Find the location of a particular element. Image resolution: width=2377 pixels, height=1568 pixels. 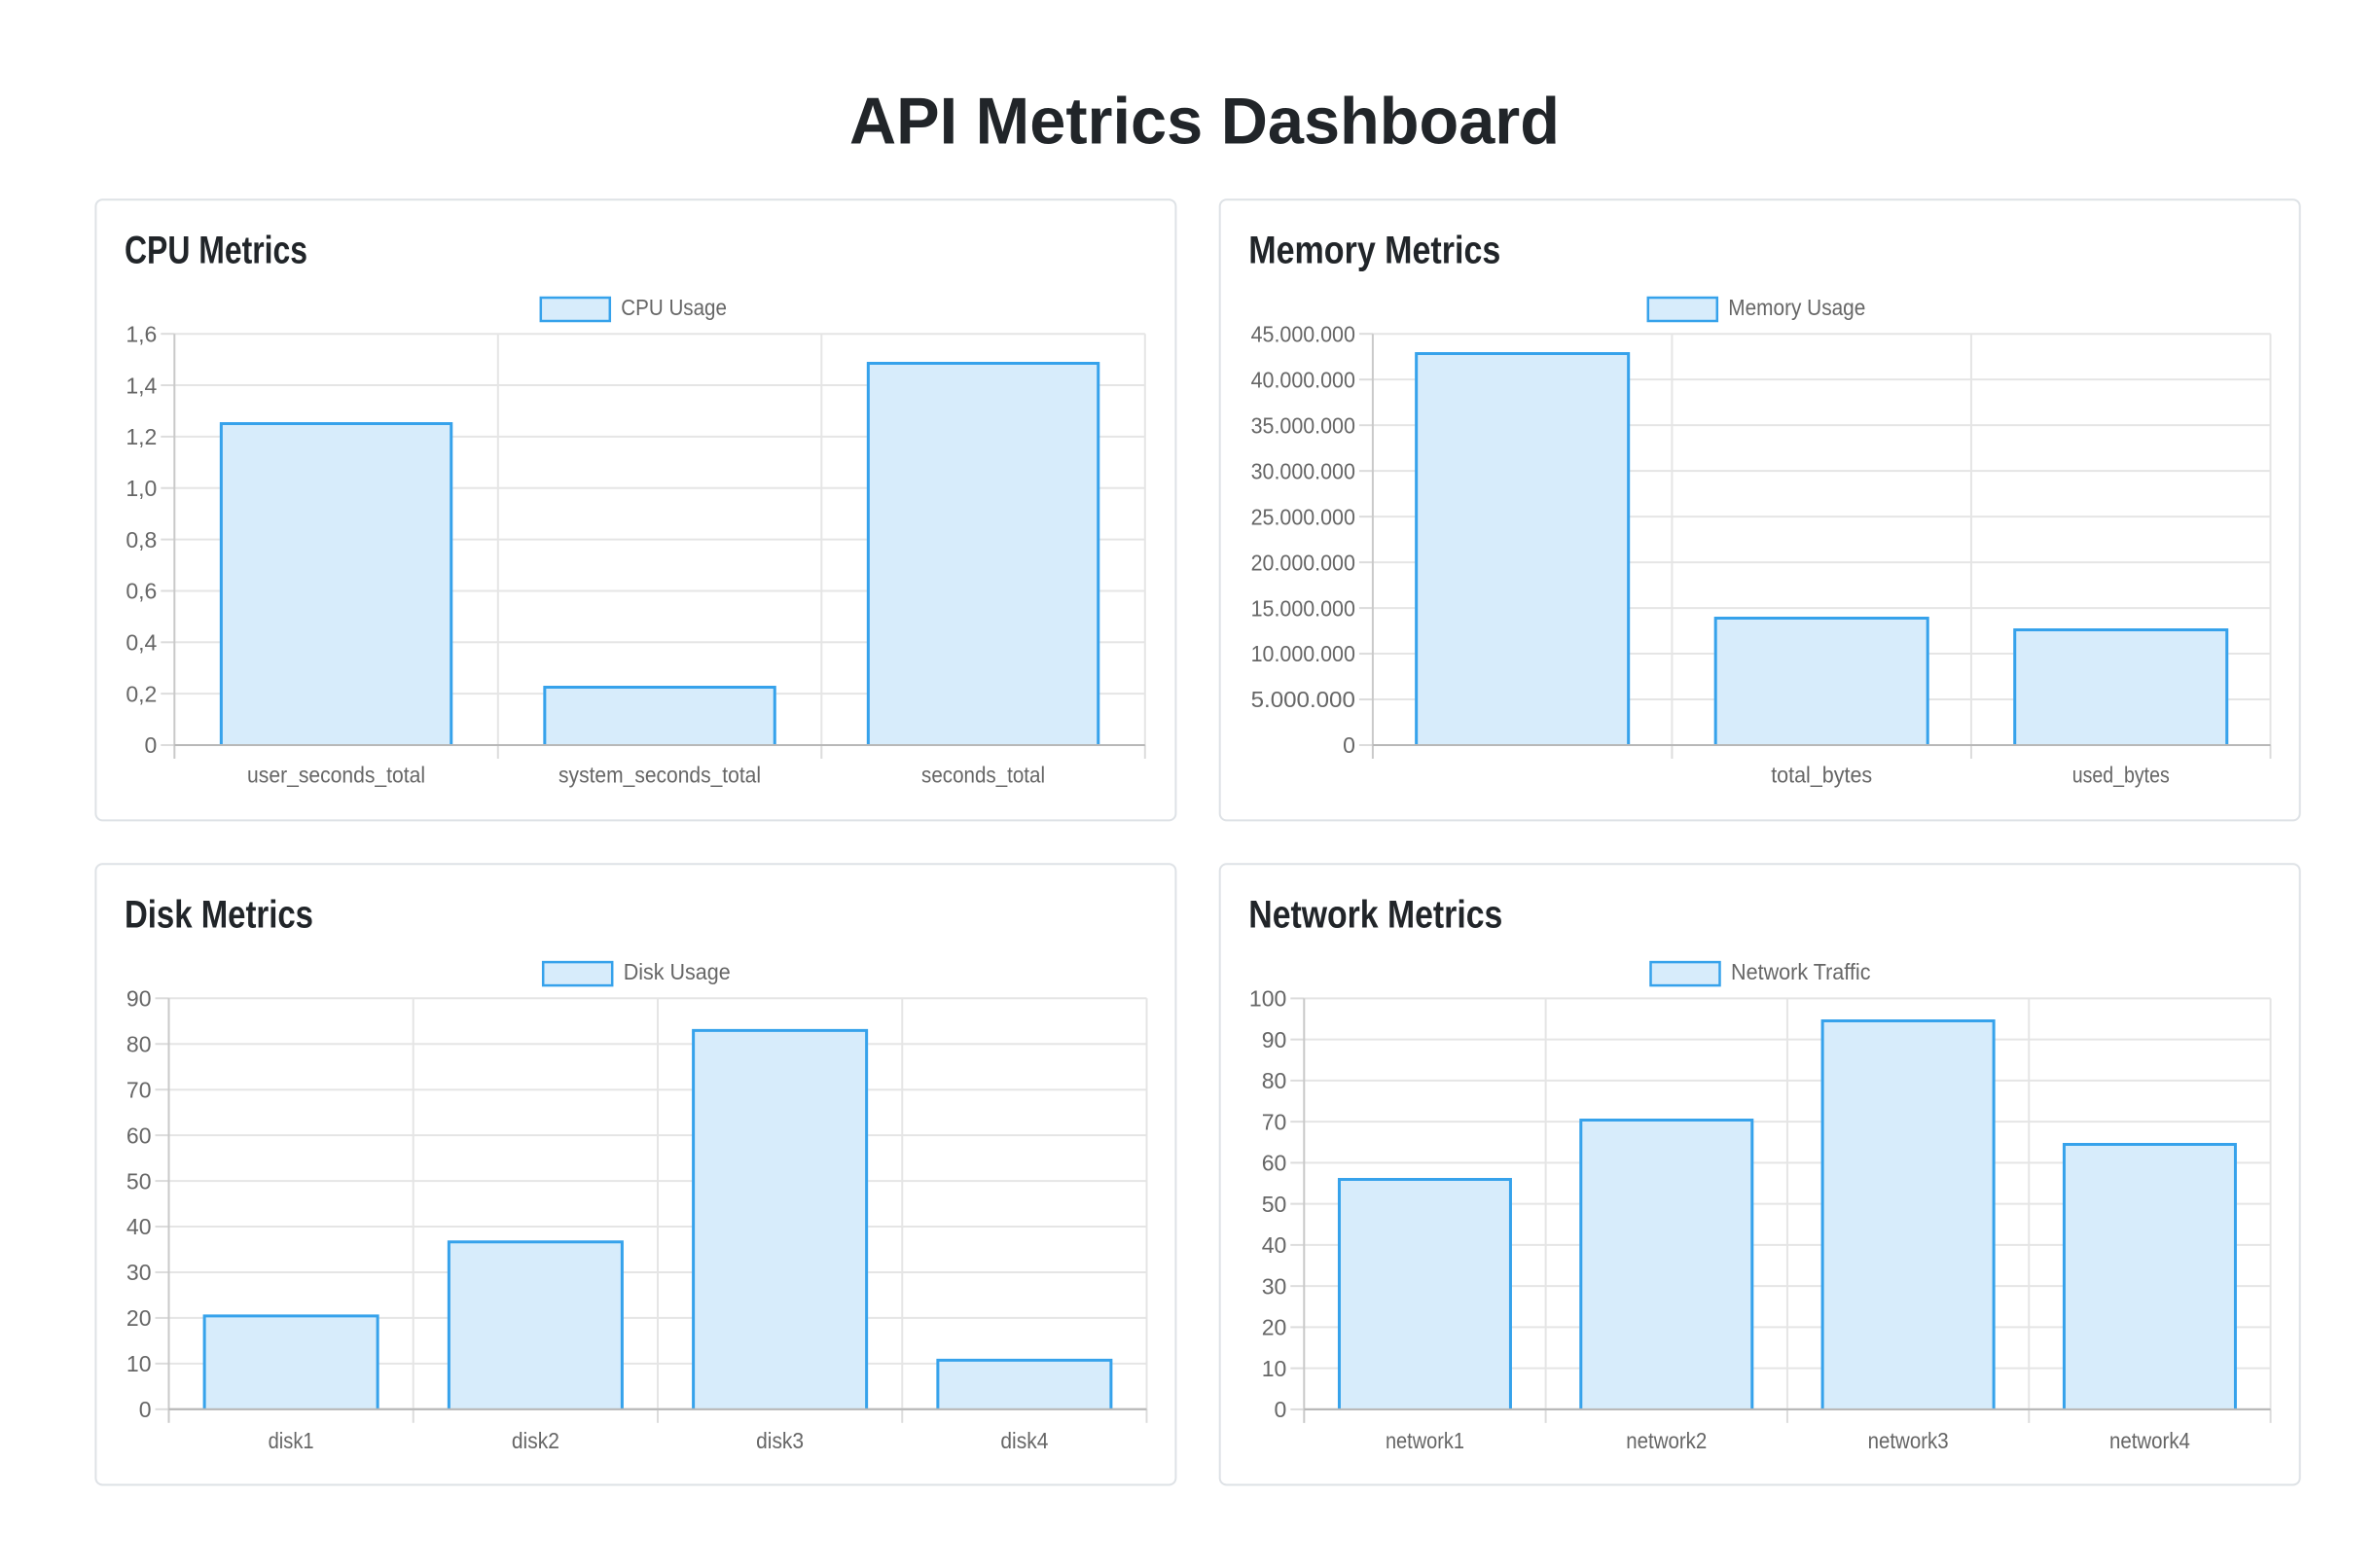

svg-text: CPU Usage is located at coordinates (674, 308).